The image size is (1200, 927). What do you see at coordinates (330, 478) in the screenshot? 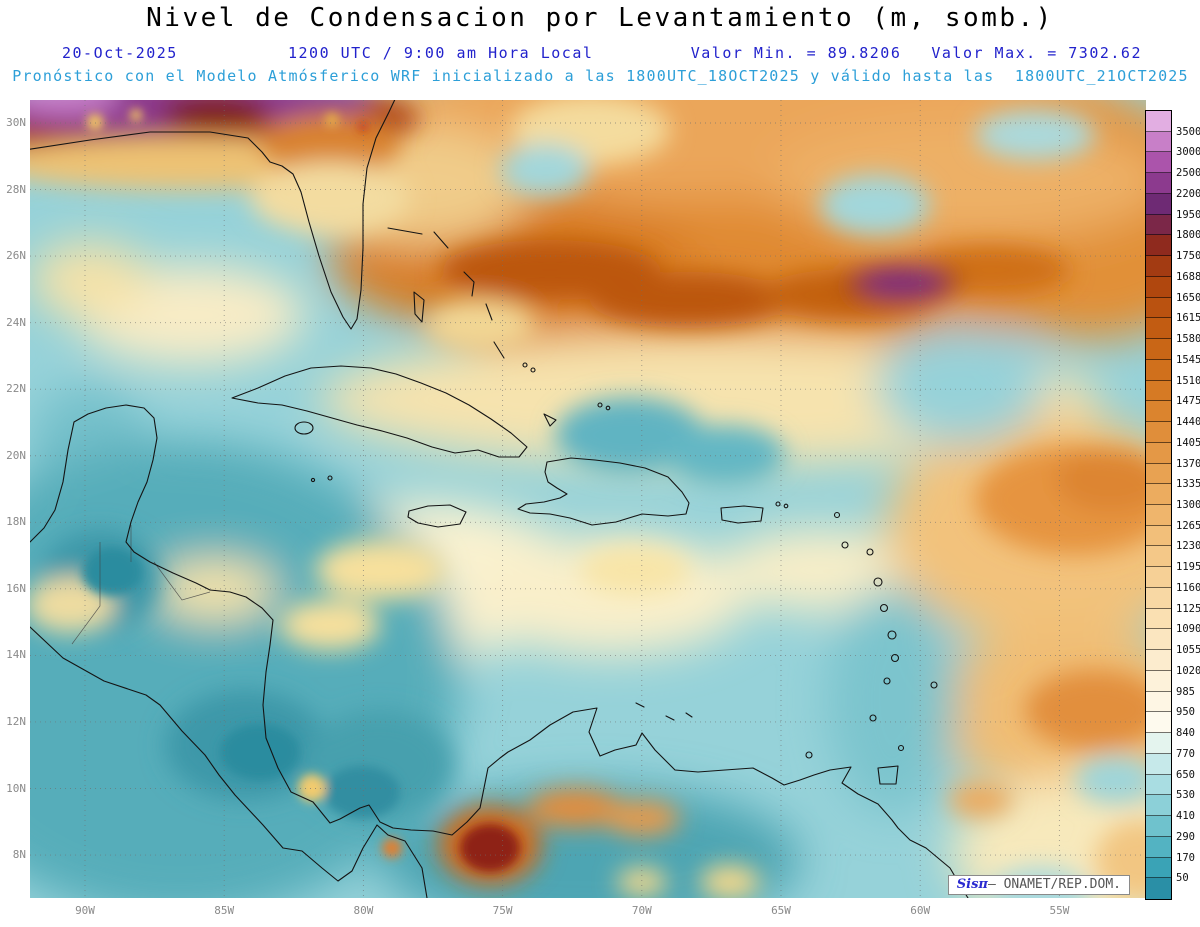
I see `cayman` at bounding box center [330, 478].